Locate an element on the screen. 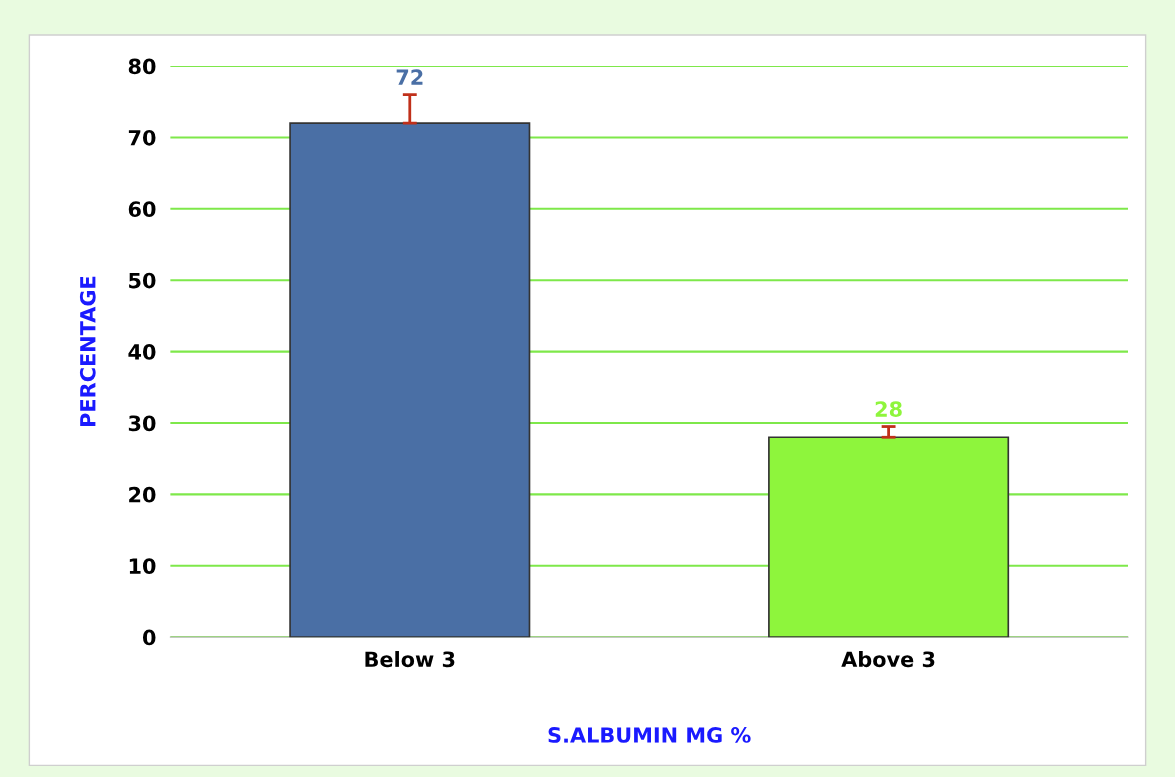 The width and height of the screenshot is (1175, 777). x-axis-title: S.ALBUMIN MG % is located at coordinates (649, 735).